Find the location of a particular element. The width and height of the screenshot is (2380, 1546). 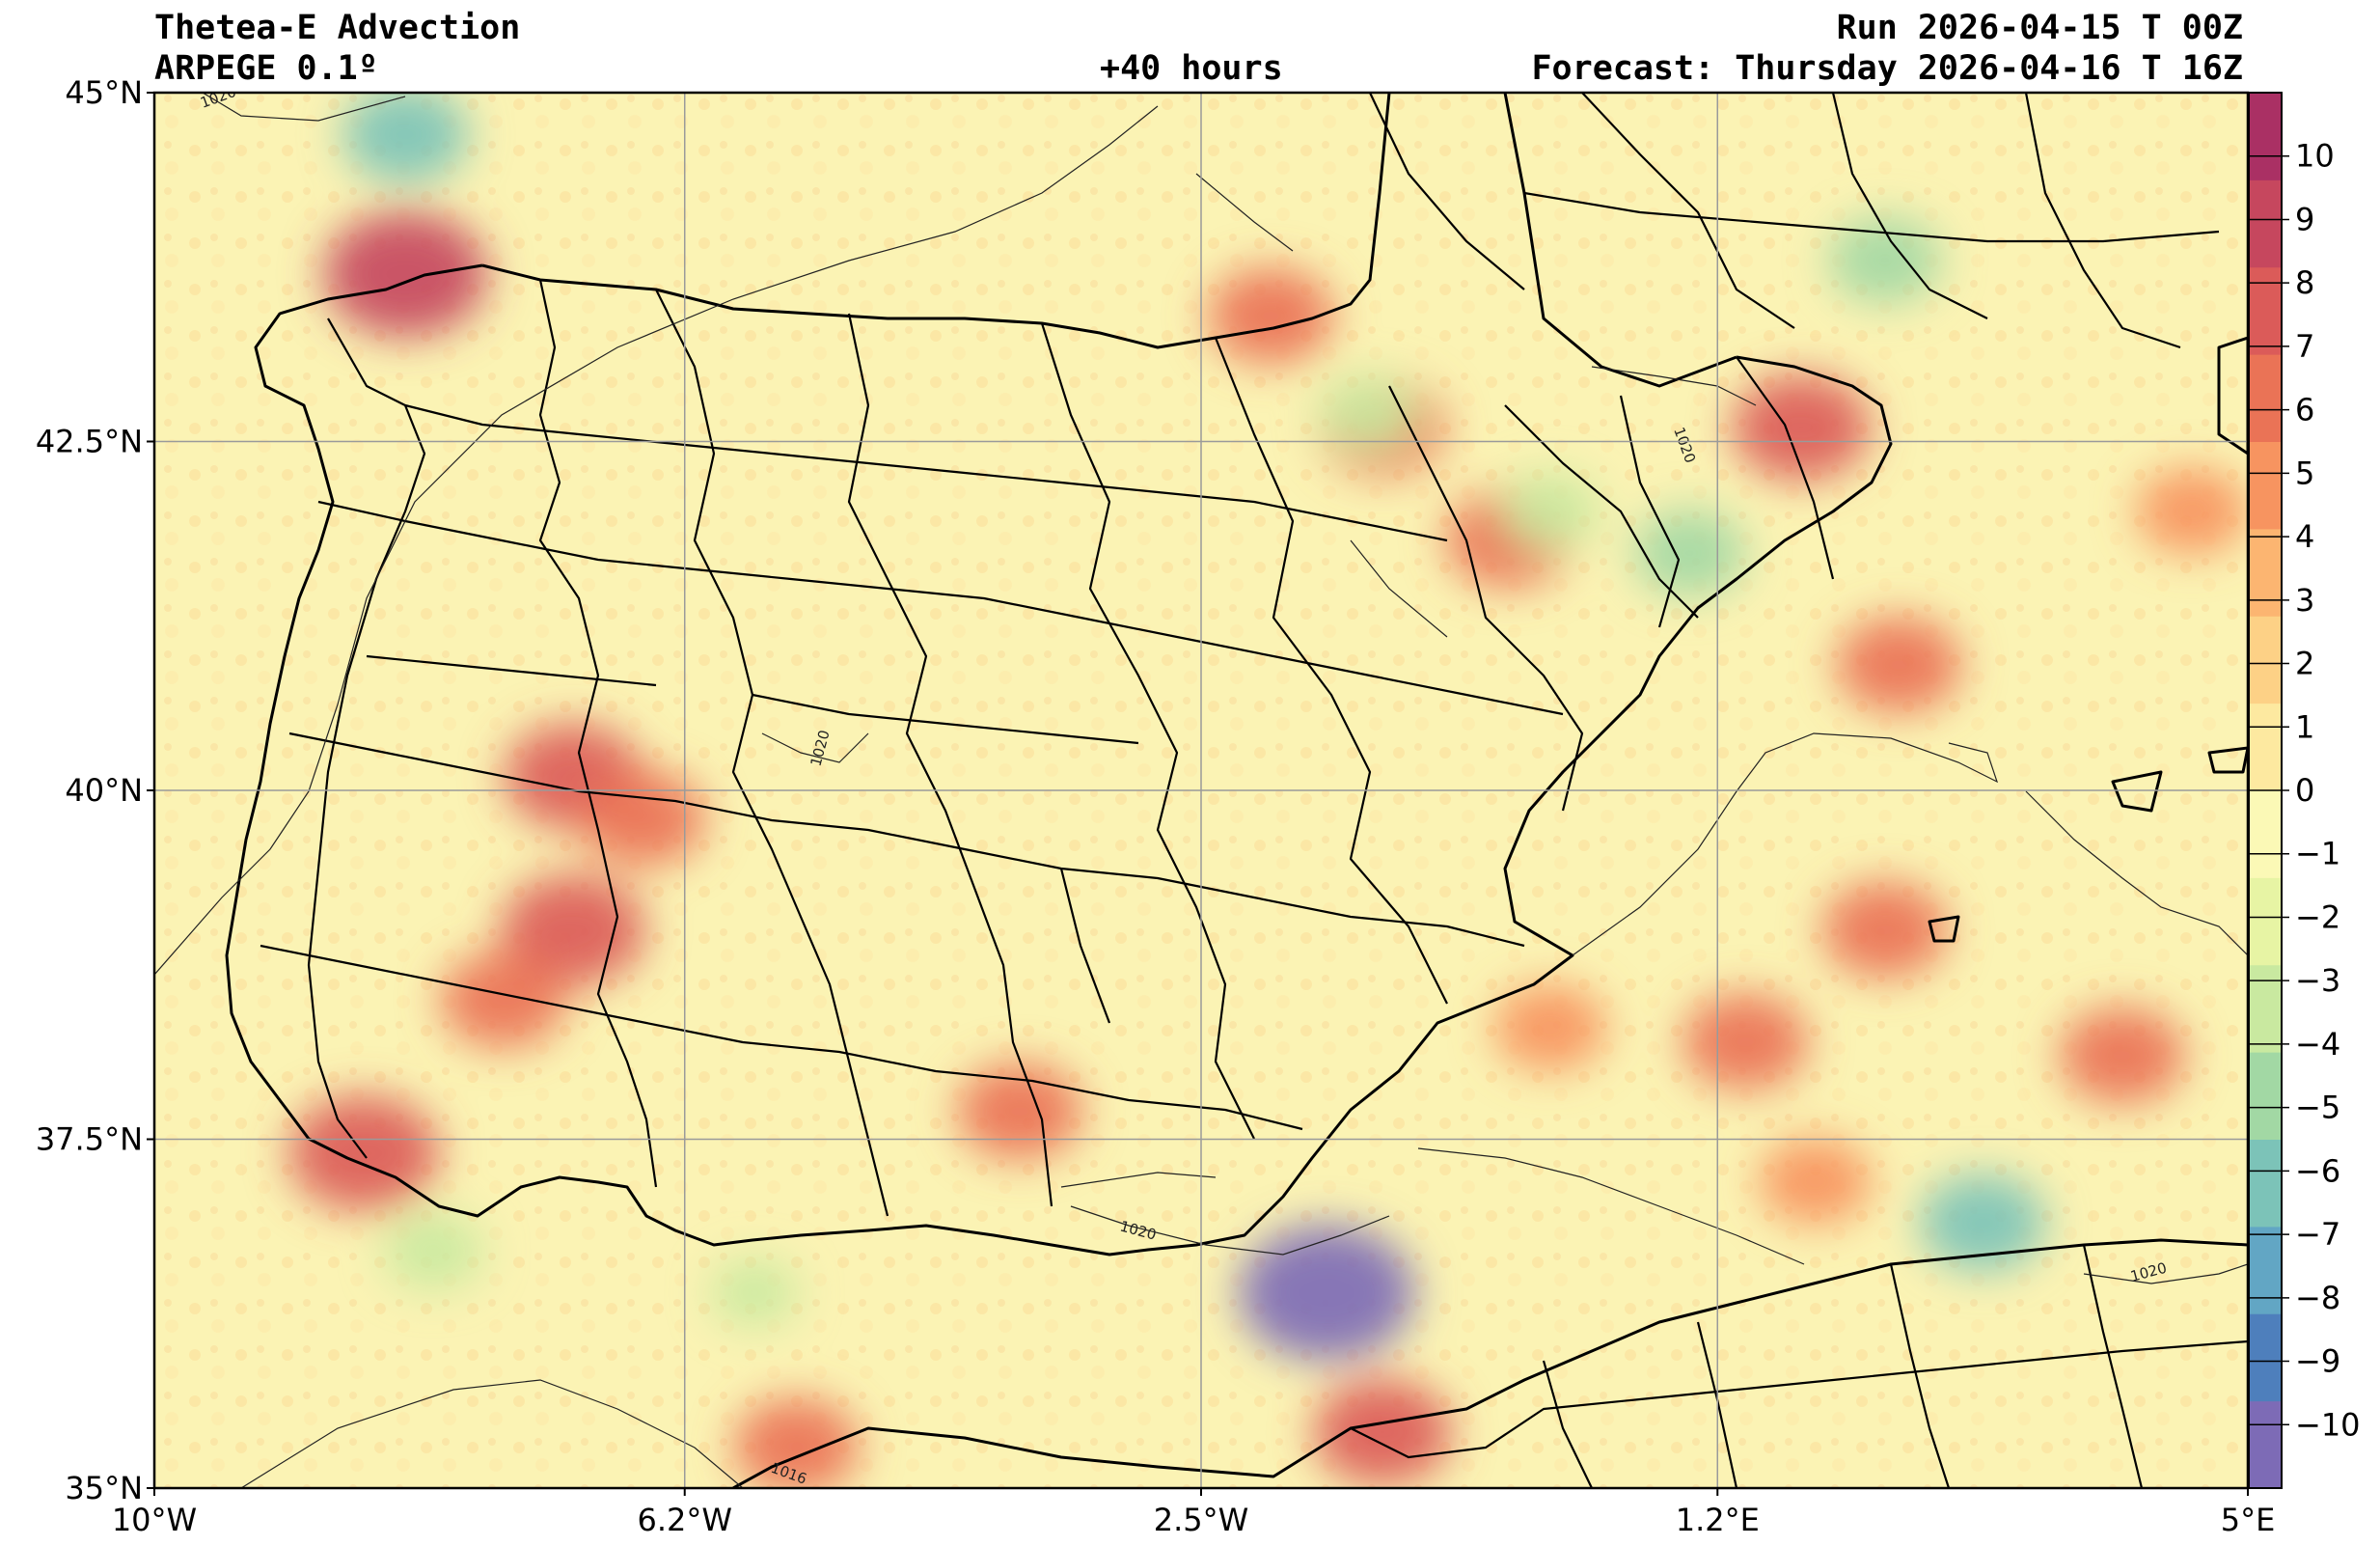

colorbar-tick-label: −9 is located at coordinates (2317, 1361).